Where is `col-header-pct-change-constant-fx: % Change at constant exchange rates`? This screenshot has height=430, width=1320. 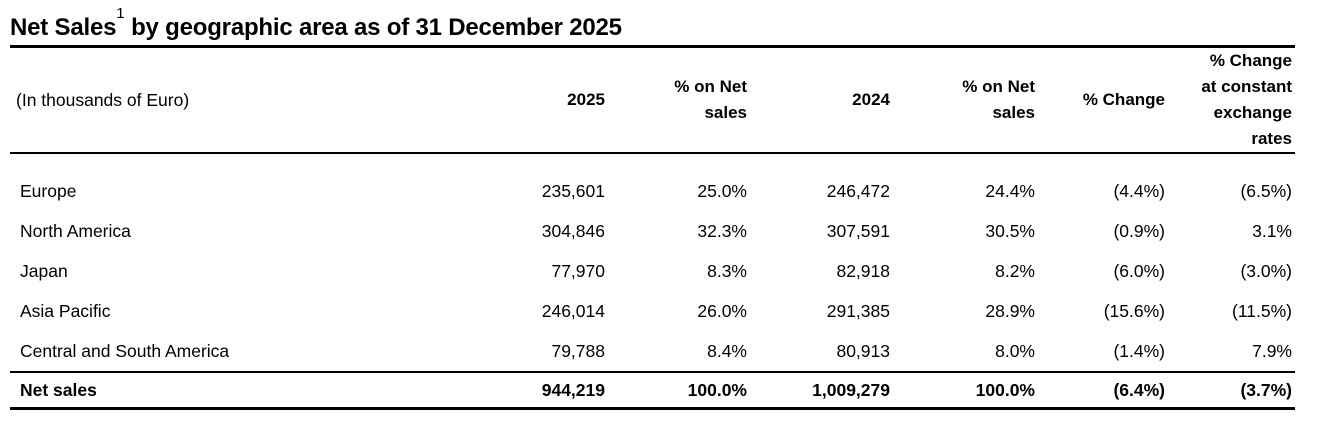
col-header-pct-change-constant-fx: % Change at constant exchange rates is located at coordinates (1246, 99).